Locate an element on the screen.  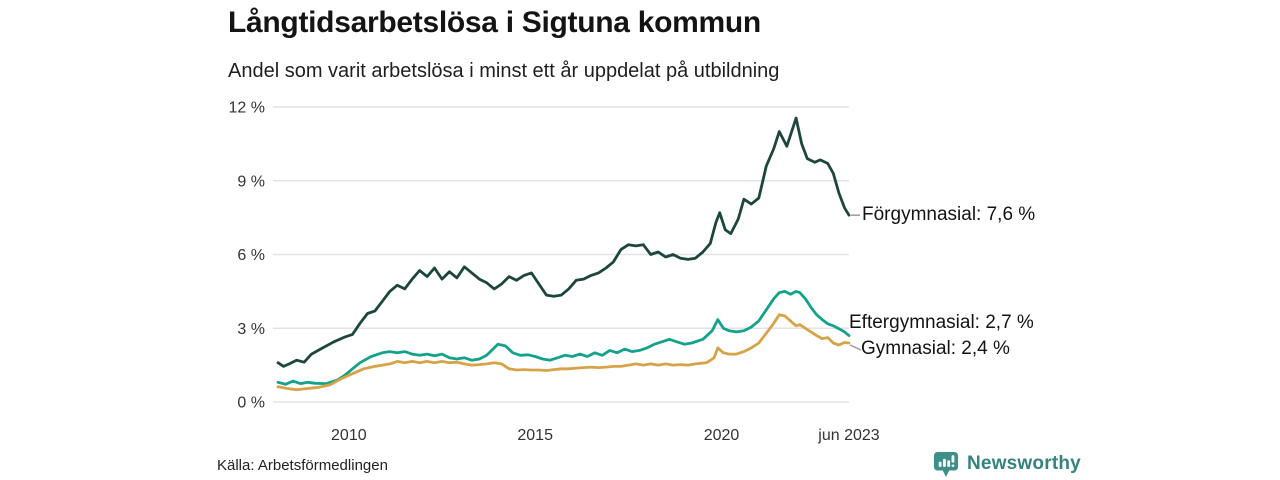
svg-text: 3 % is located at coordinates (251, 329).